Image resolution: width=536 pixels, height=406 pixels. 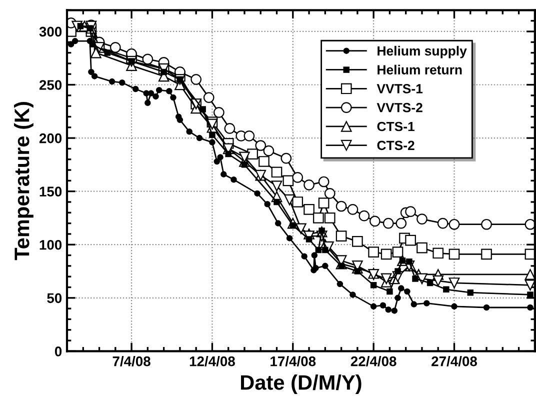 What do you see at coordinates (293, 361) in the screenshot?
I see `x-tick-label: 17/4/08` at bounding box center [293, 361].